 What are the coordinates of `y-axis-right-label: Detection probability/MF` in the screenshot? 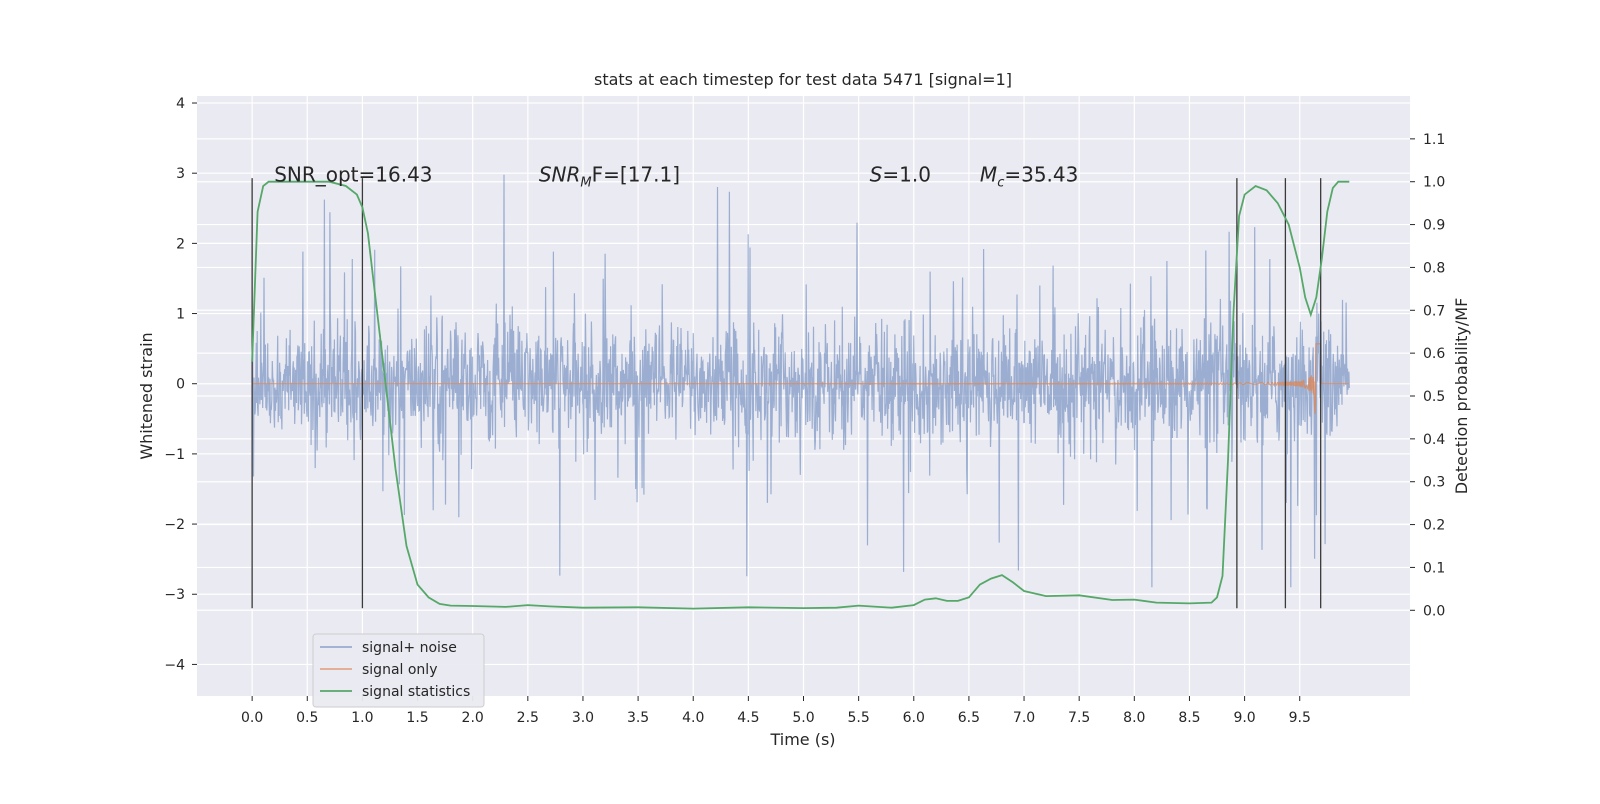 It's located at (1461, 396).